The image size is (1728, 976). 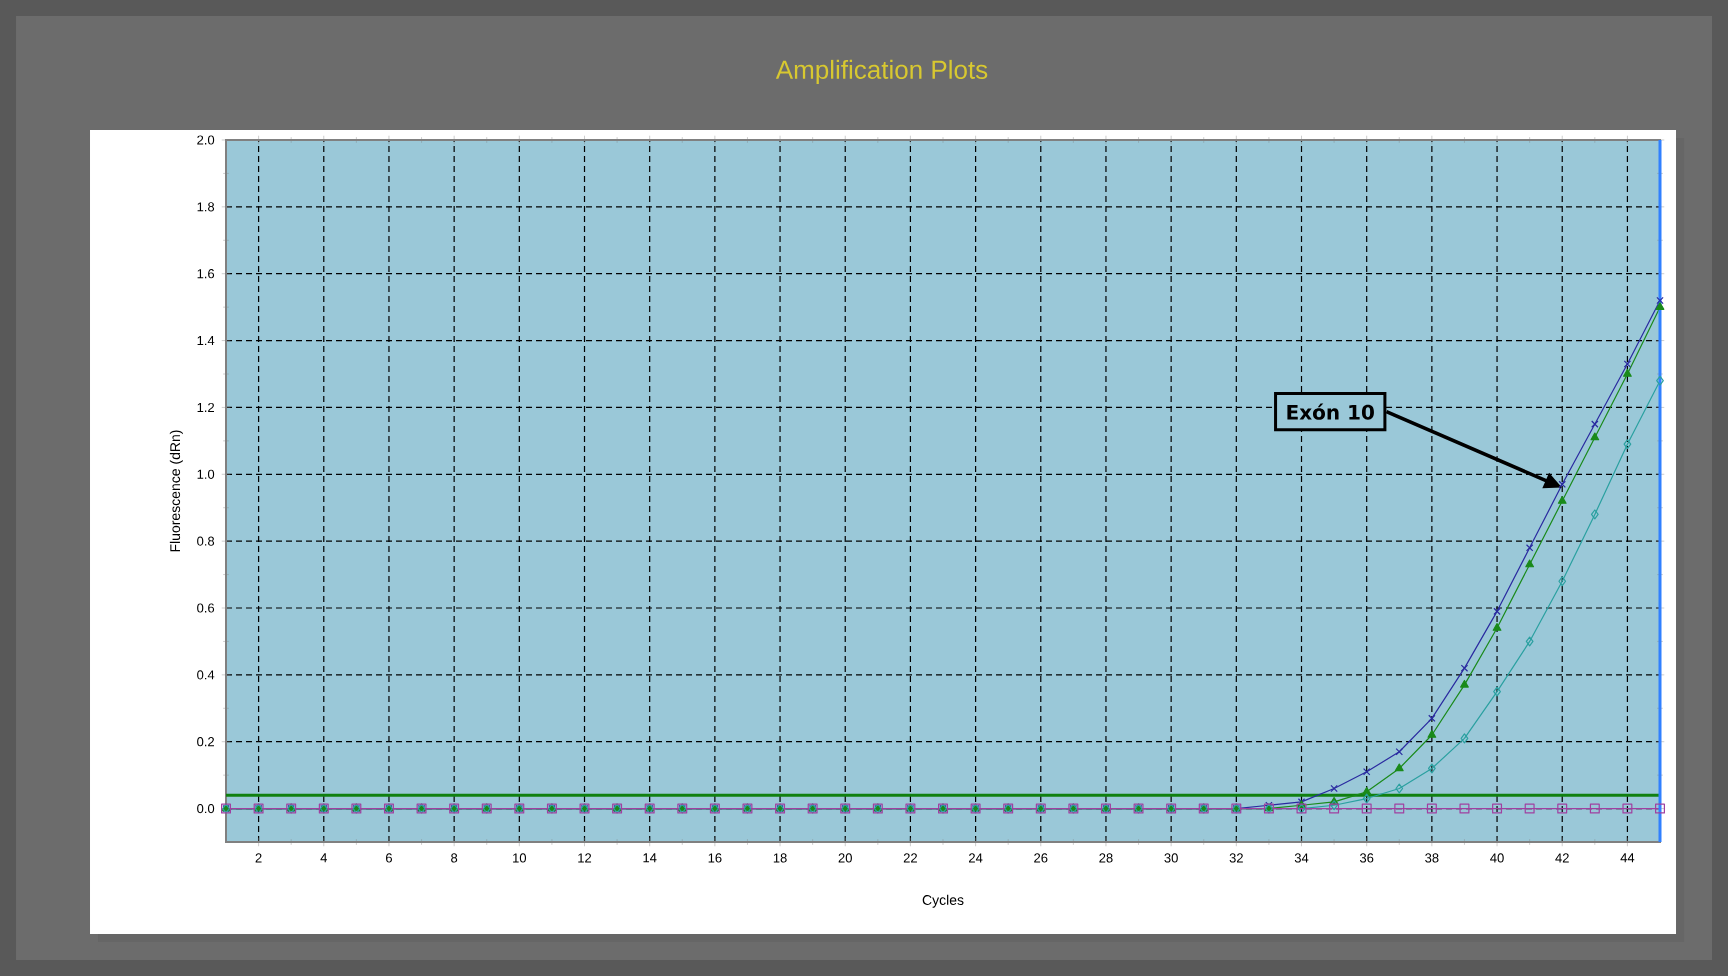 What do you see at coordinates (881, 72) in the screenshot?
I see `chart-title: Amplification Plots` at bounding box center [881, 72].